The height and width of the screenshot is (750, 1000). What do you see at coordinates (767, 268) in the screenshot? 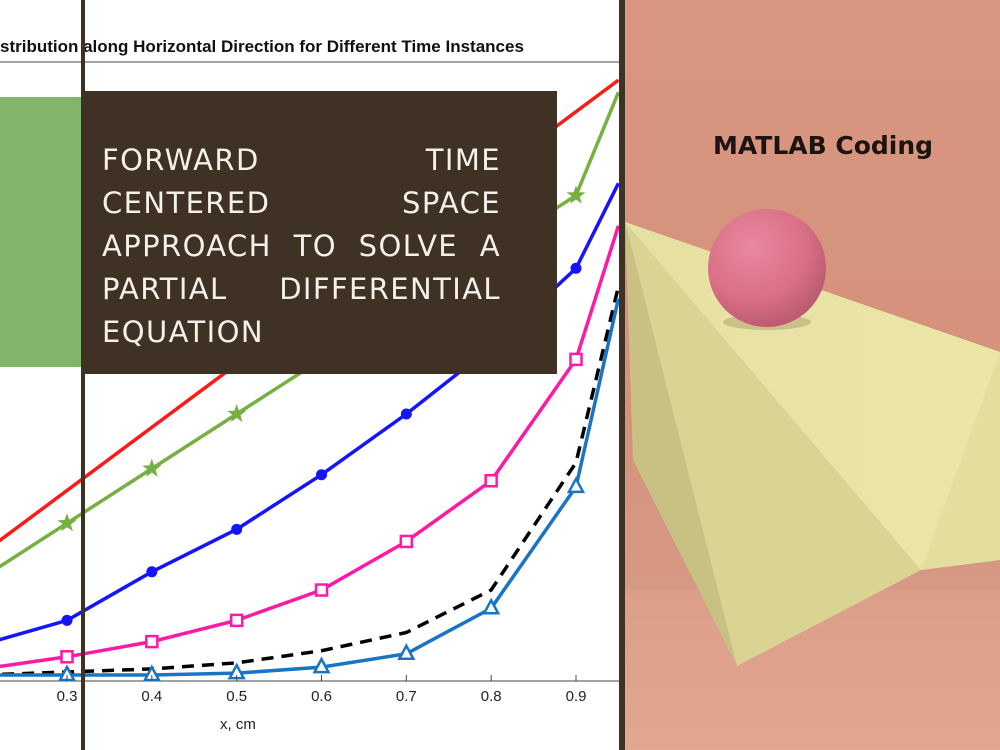
I see `pink-sphere` at bounding box center [767, 268].